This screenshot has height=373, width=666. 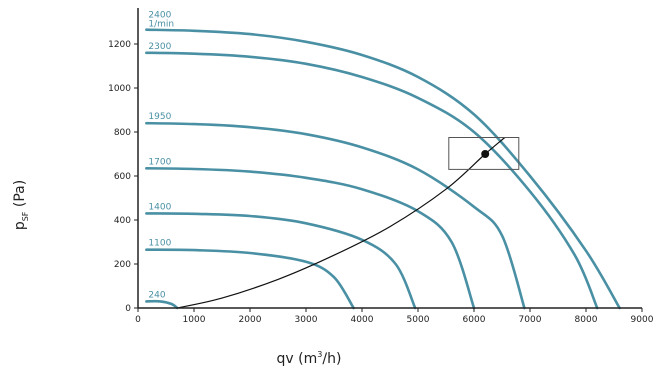 What do you see at coordinates (159, 207) in the screenshot?
I see `curve-label-1400: 1400` at bounding box center [159, 207].